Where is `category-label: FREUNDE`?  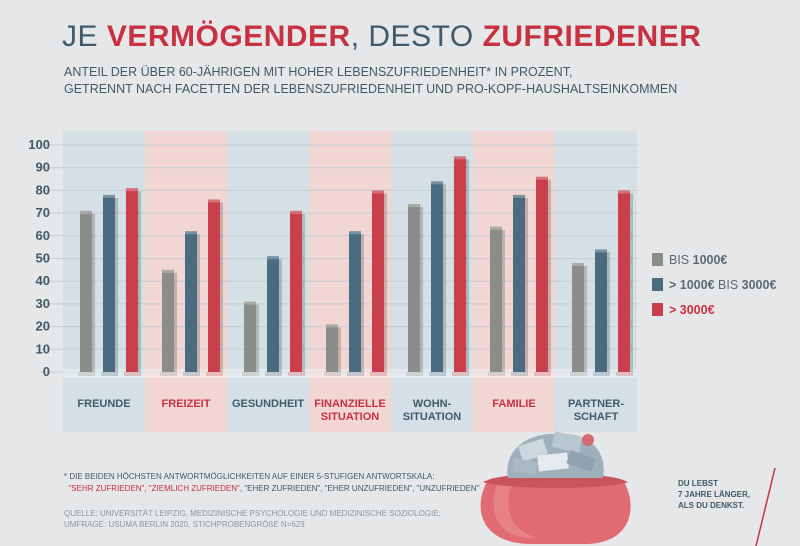
category-label: FREUNDE is located at coordinates (103, 404).